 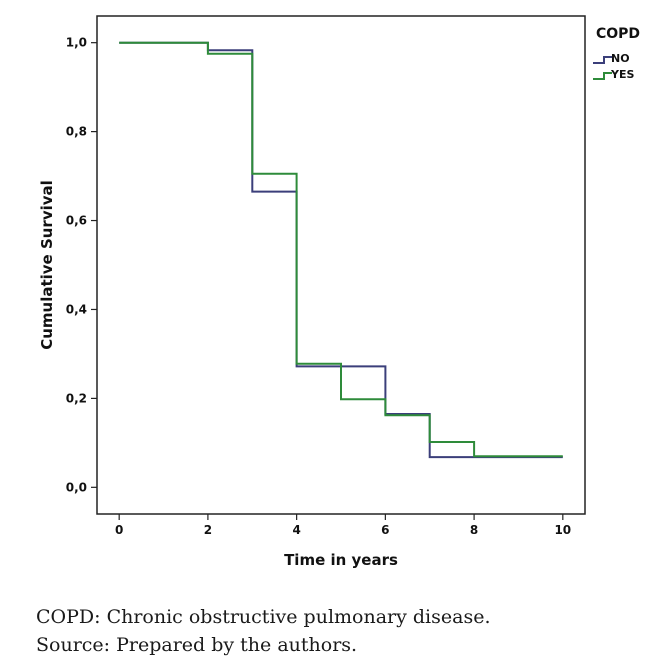 I want to click on y-axis-title: Cumulative Survival, so click(x=47, y=265).